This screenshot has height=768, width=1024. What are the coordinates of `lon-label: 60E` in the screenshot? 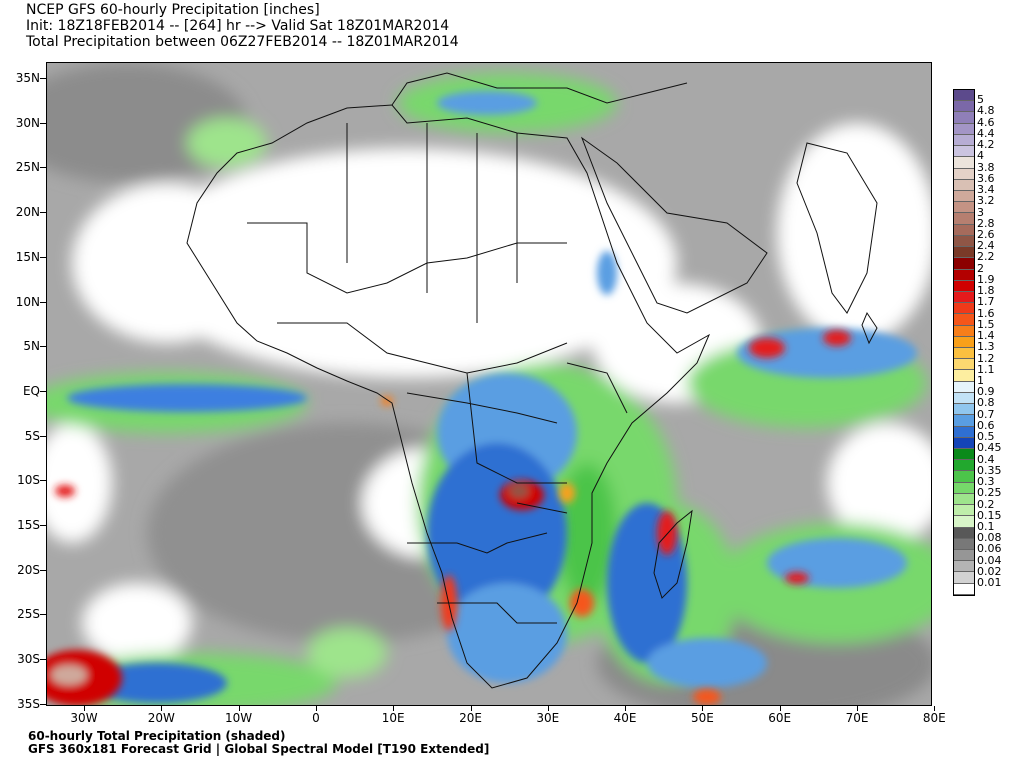 It's located at (780, 718).